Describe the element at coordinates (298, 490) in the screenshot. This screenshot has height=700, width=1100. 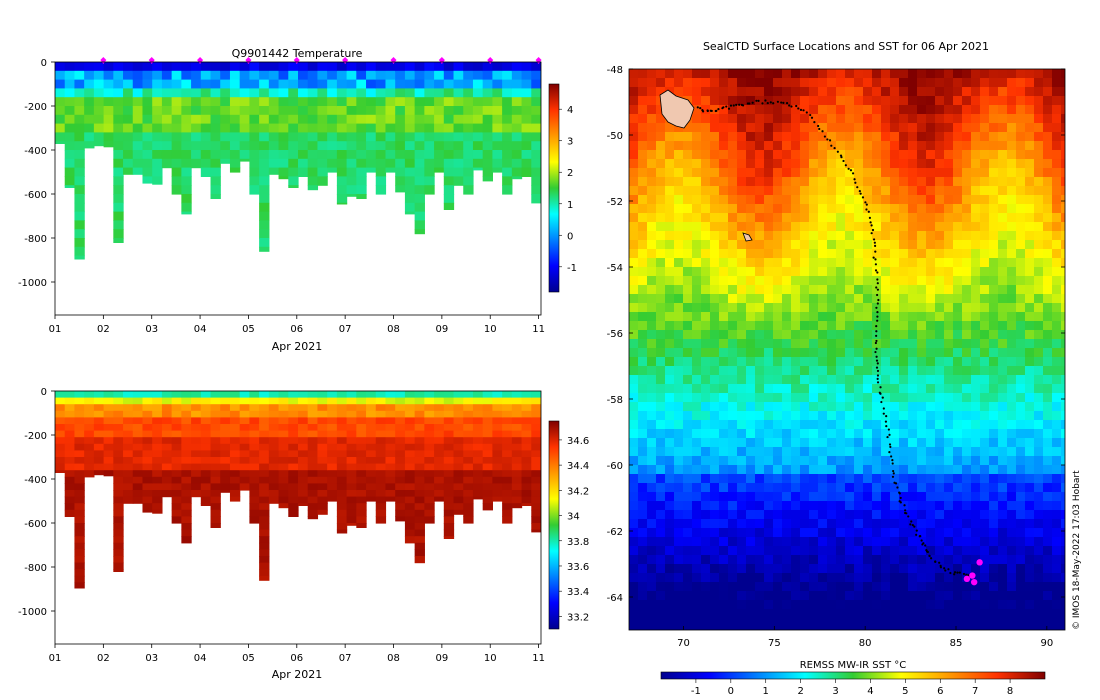
I see `salinity-profiles` at that location.